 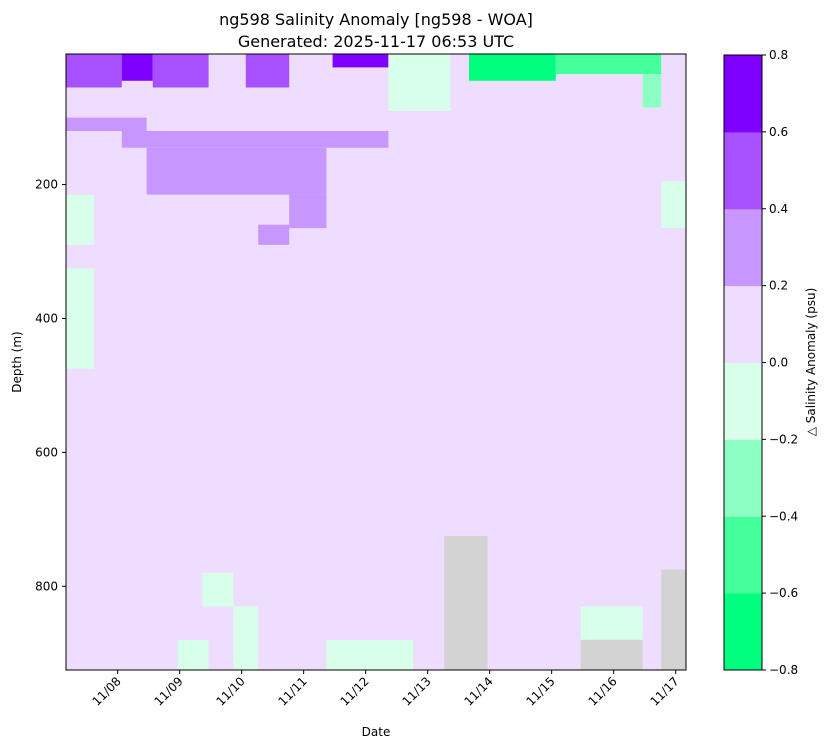 What do you see at coordinates (783, 439) in the screenshot?
I see `colorbar-tick-label: −0.2` at bounding box center [783, 439].